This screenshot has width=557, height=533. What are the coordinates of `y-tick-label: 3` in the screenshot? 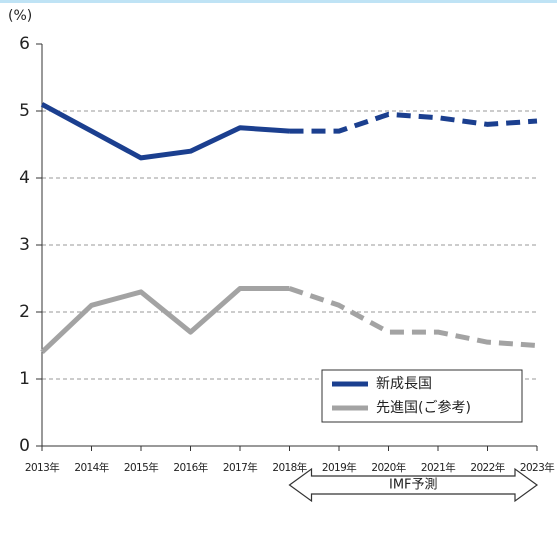 It's located at (24, 245).